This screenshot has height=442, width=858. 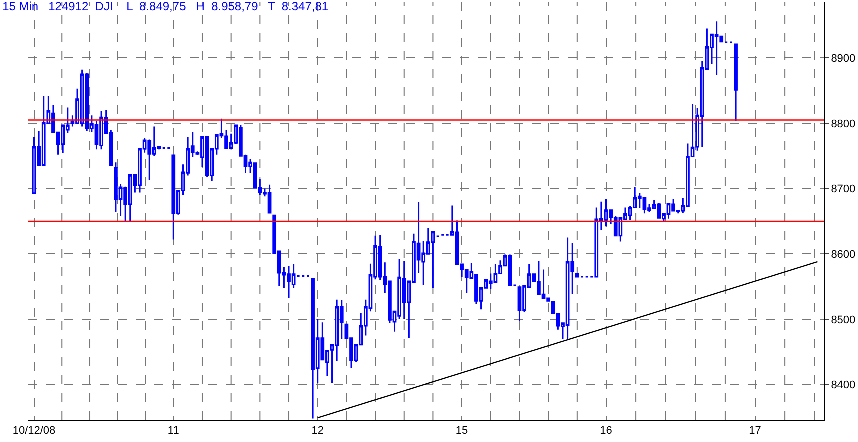 I want to click on y-tick-label: 8700, so click(x=843, y=190).